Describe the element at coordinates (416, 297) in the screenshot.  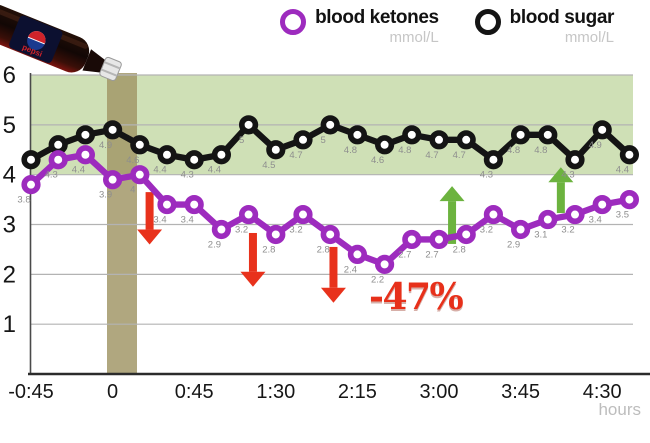
I see `percent-change-annotation: -47%` at that location.